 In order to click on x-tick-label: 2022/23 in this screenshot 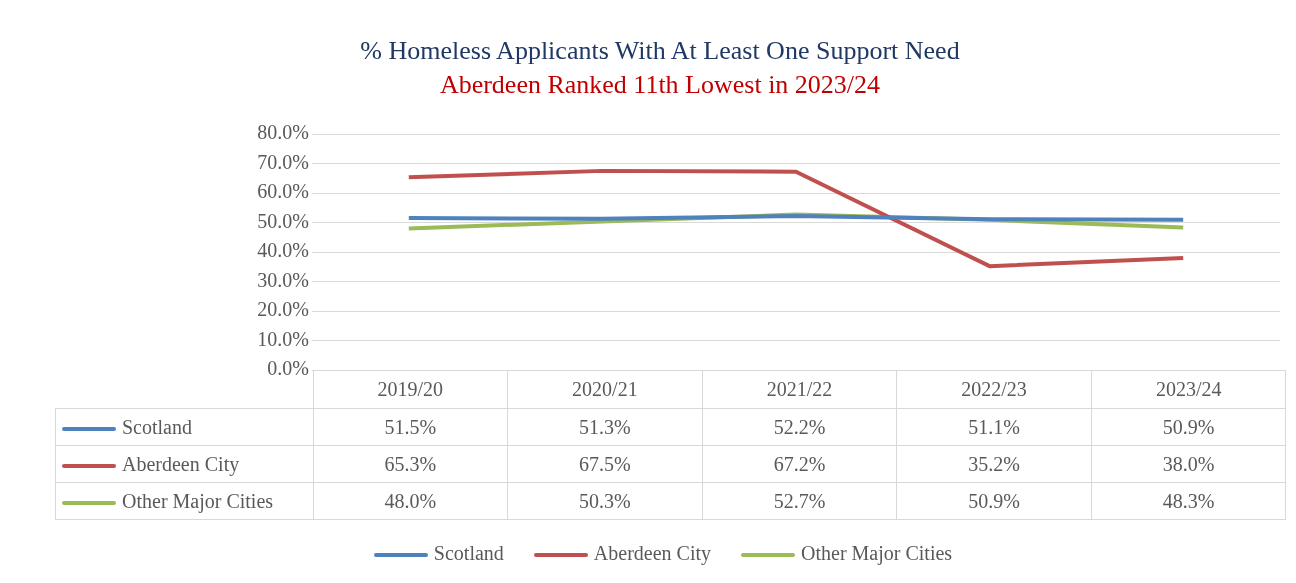, I will do `click(994, 389)`.